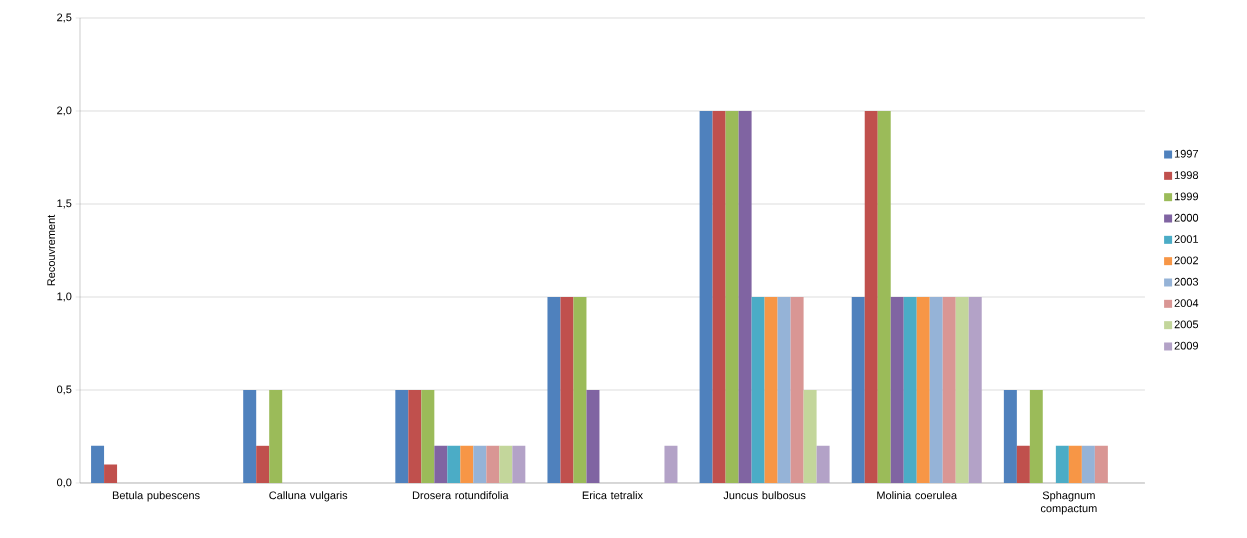 This screenshot has width=1247, height=538. I want to click on legend-label: 2009, so click(1186, 345).